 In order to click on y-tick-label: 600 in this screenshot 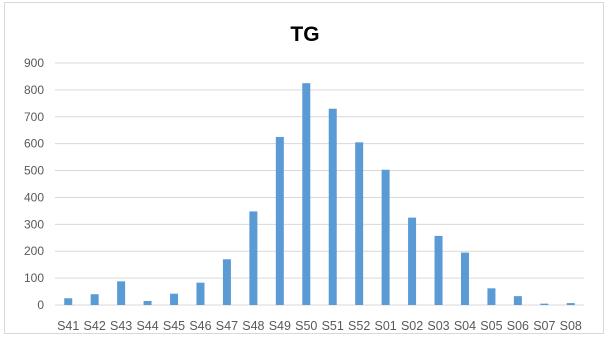, I will do `click(34, 144)`.